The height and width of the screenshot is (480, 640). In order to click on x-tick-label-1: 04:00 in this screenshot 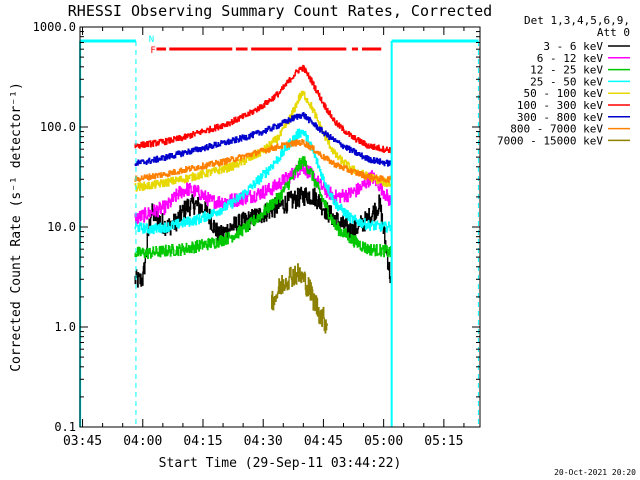, I will do `click(142, 441)`.